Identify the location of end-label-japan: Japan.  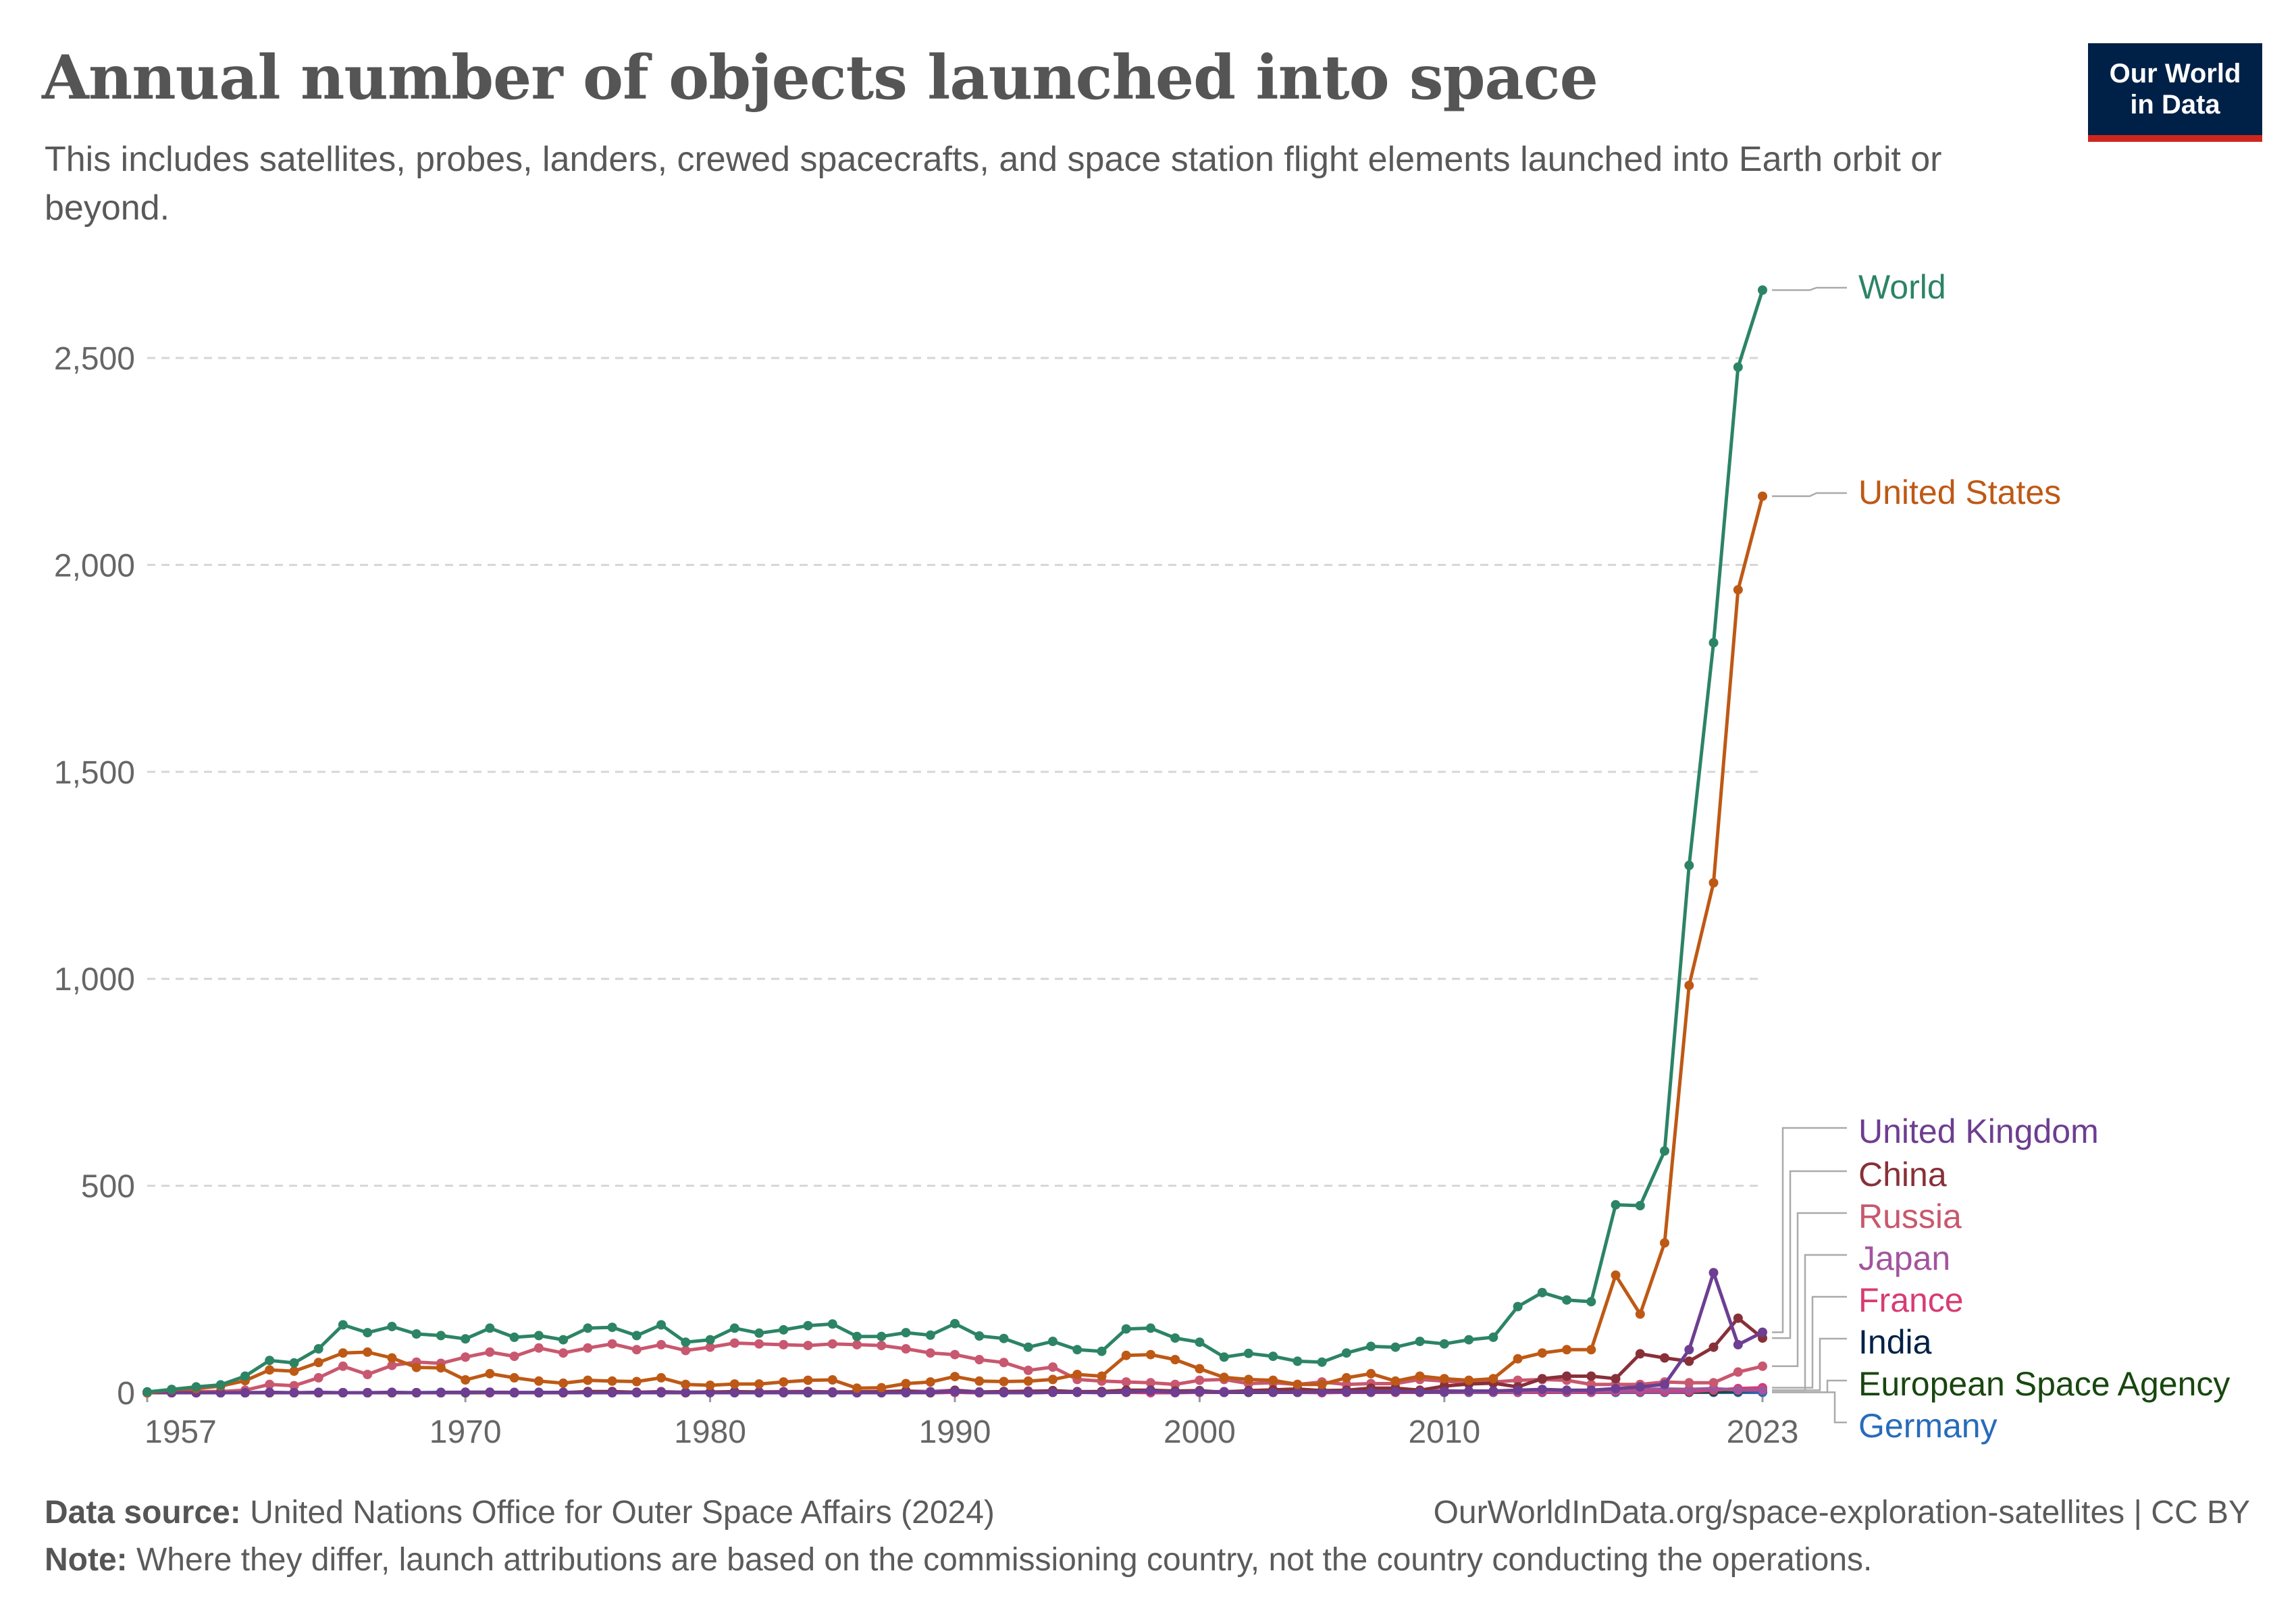
(1904, 1258).